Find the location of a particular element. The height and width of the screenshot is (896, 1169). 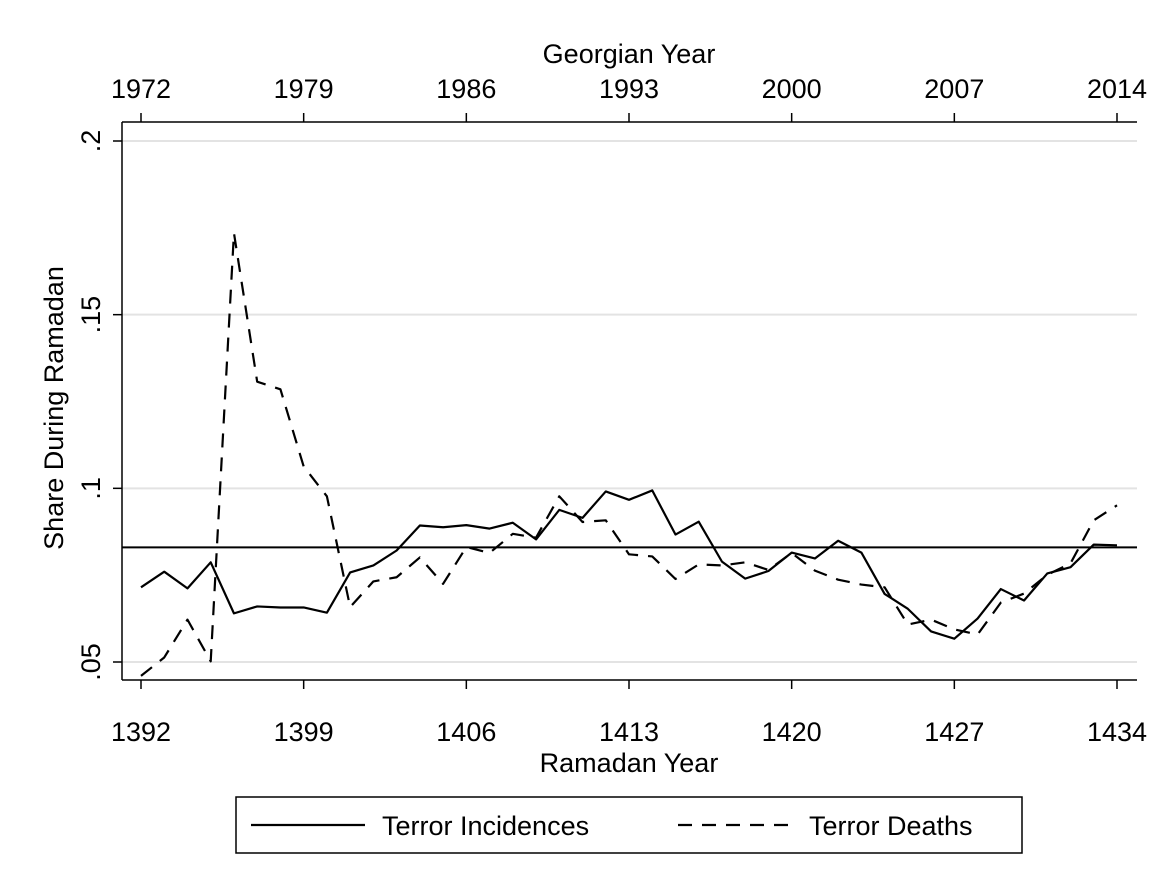

top-tick-label: 1993 is located at coordinates (629, 89).